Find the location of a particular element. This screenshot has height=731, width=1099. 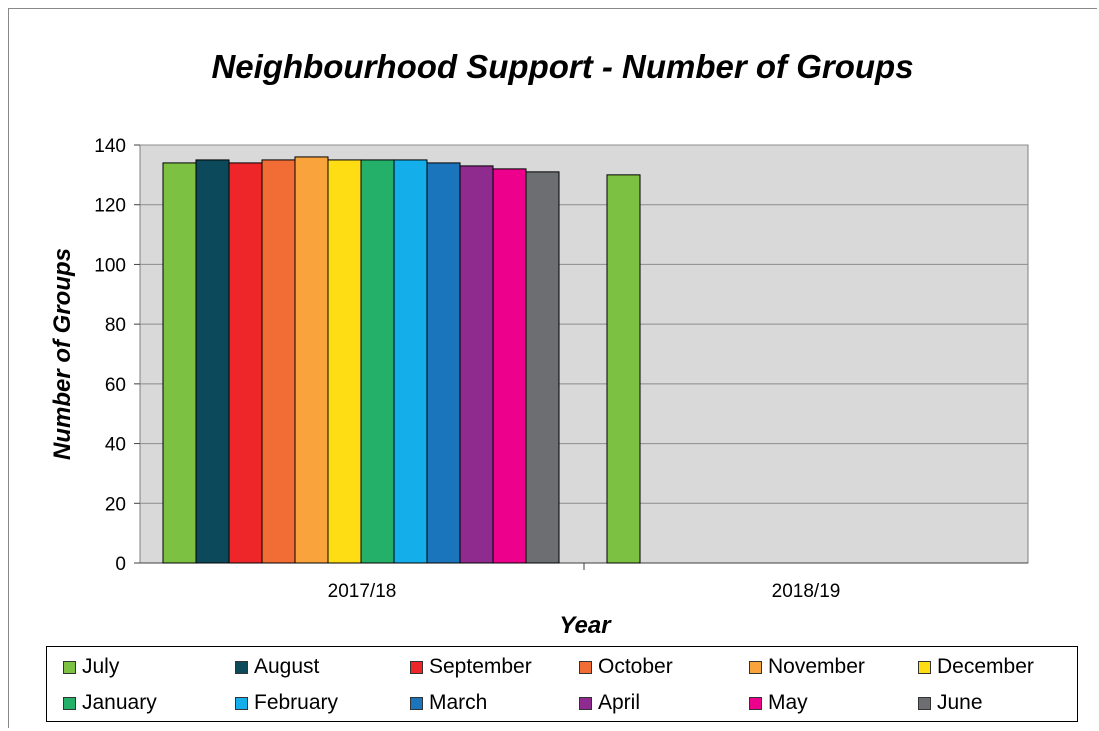

legend-item-april: April is located at coordinates (609, 703).